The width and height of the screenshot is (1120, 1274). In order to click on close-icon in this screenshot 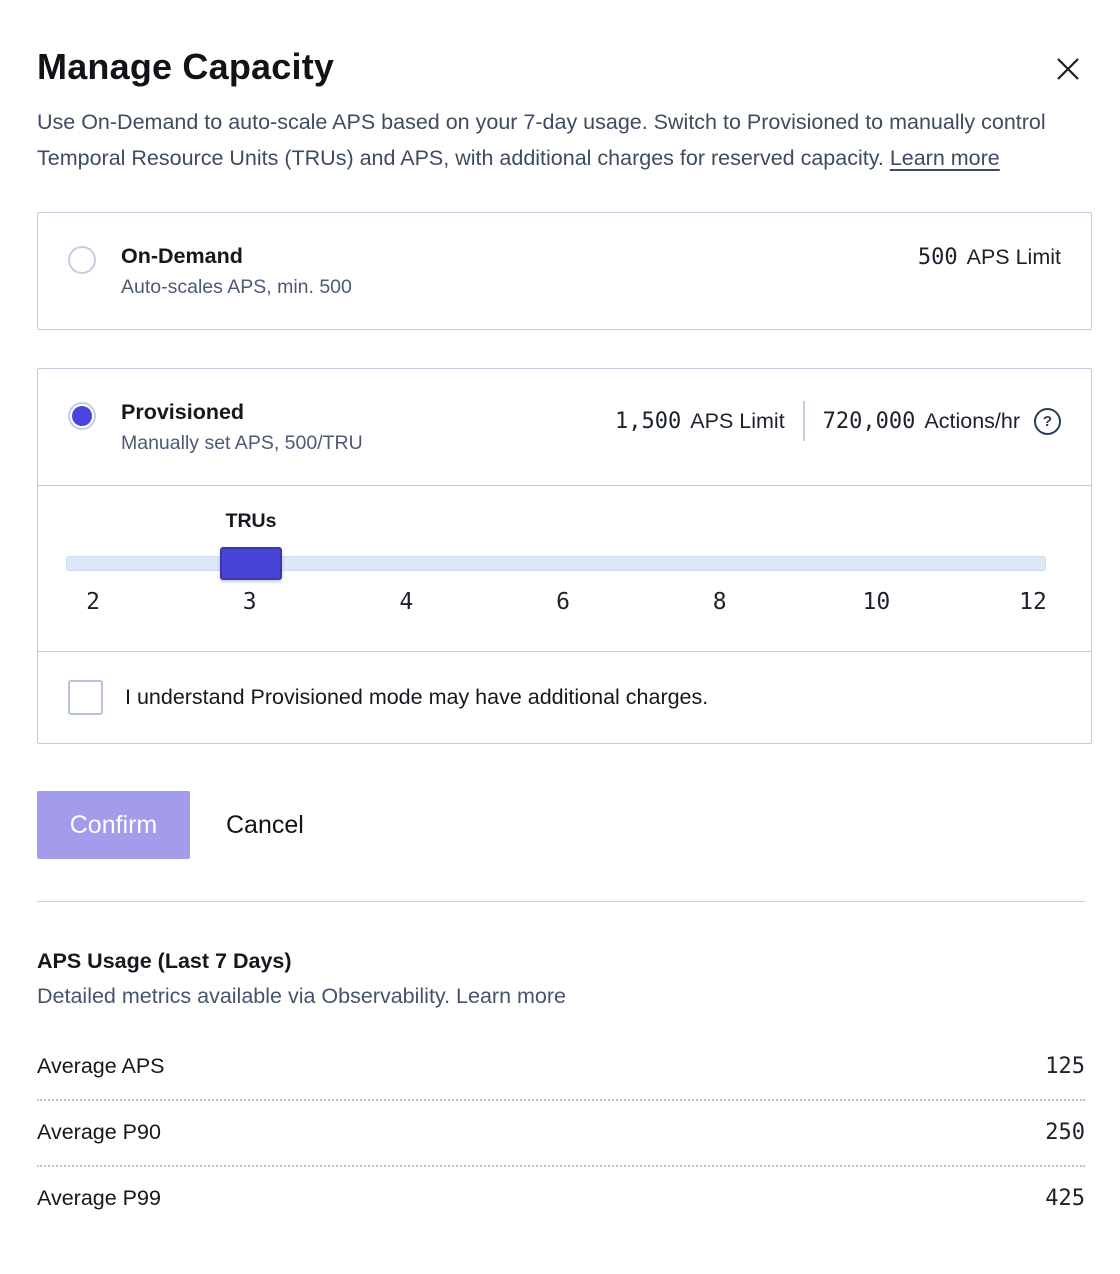, I will do `click(1068, 69)`.